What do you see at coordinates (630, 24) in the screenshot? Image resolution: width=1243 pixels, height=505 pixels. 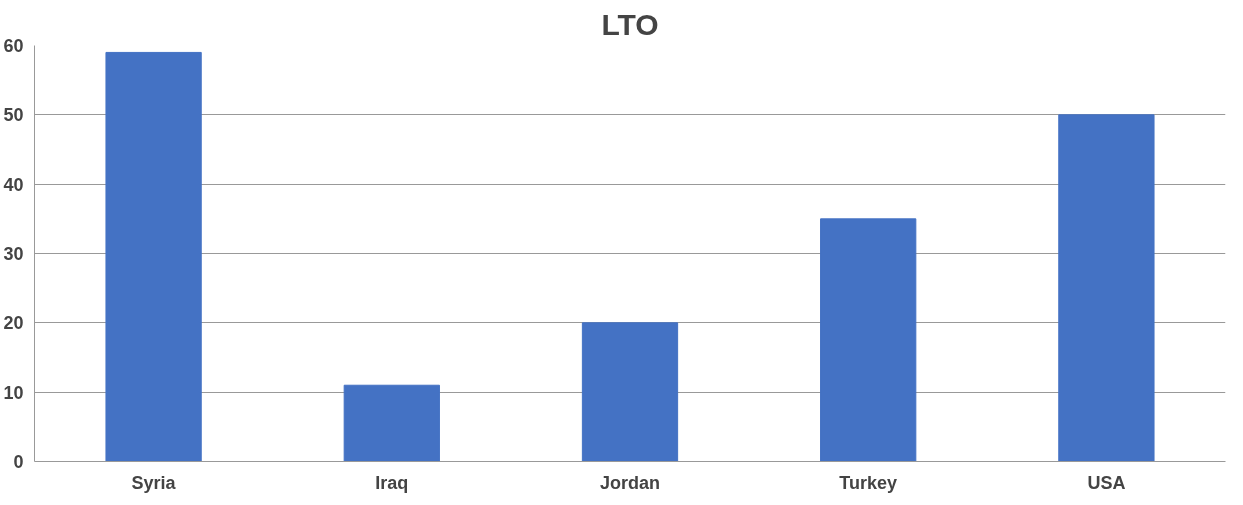 I see `chart-title: LTO` at bounding box center [630, 24].